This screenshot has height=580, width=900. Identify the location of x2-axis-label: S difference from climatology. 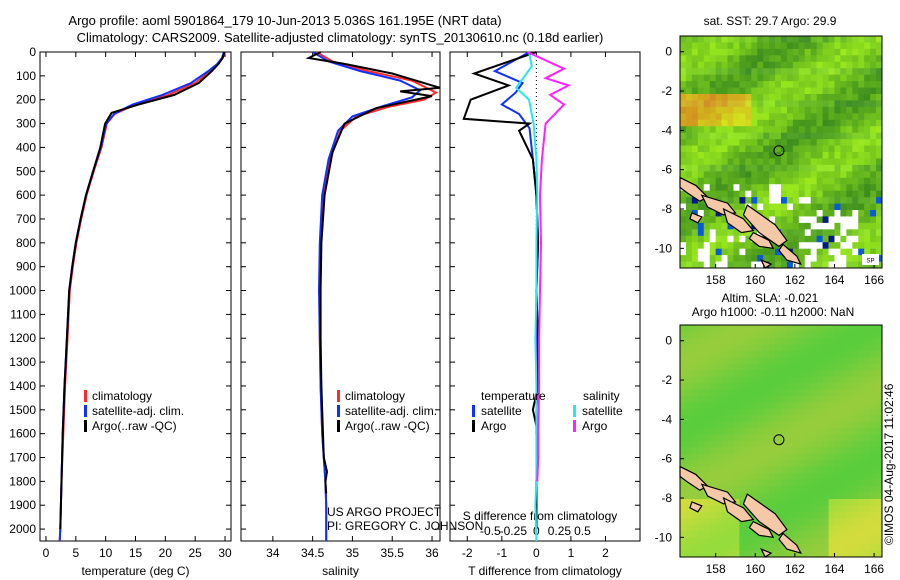
(540, 516).